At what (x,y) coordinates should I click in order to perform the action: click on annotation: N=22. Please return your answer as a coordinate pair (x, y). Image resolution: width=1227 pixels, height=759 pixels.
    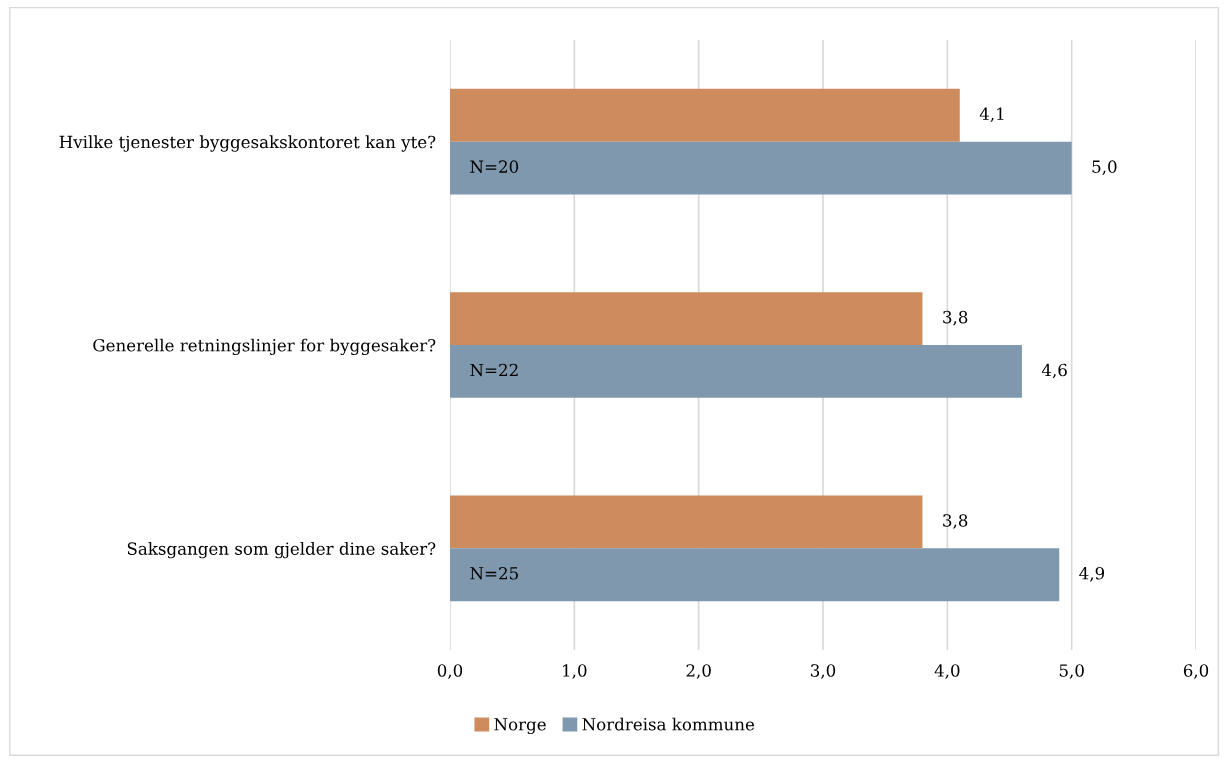
    Looking at the image, I should click on (494, 370).